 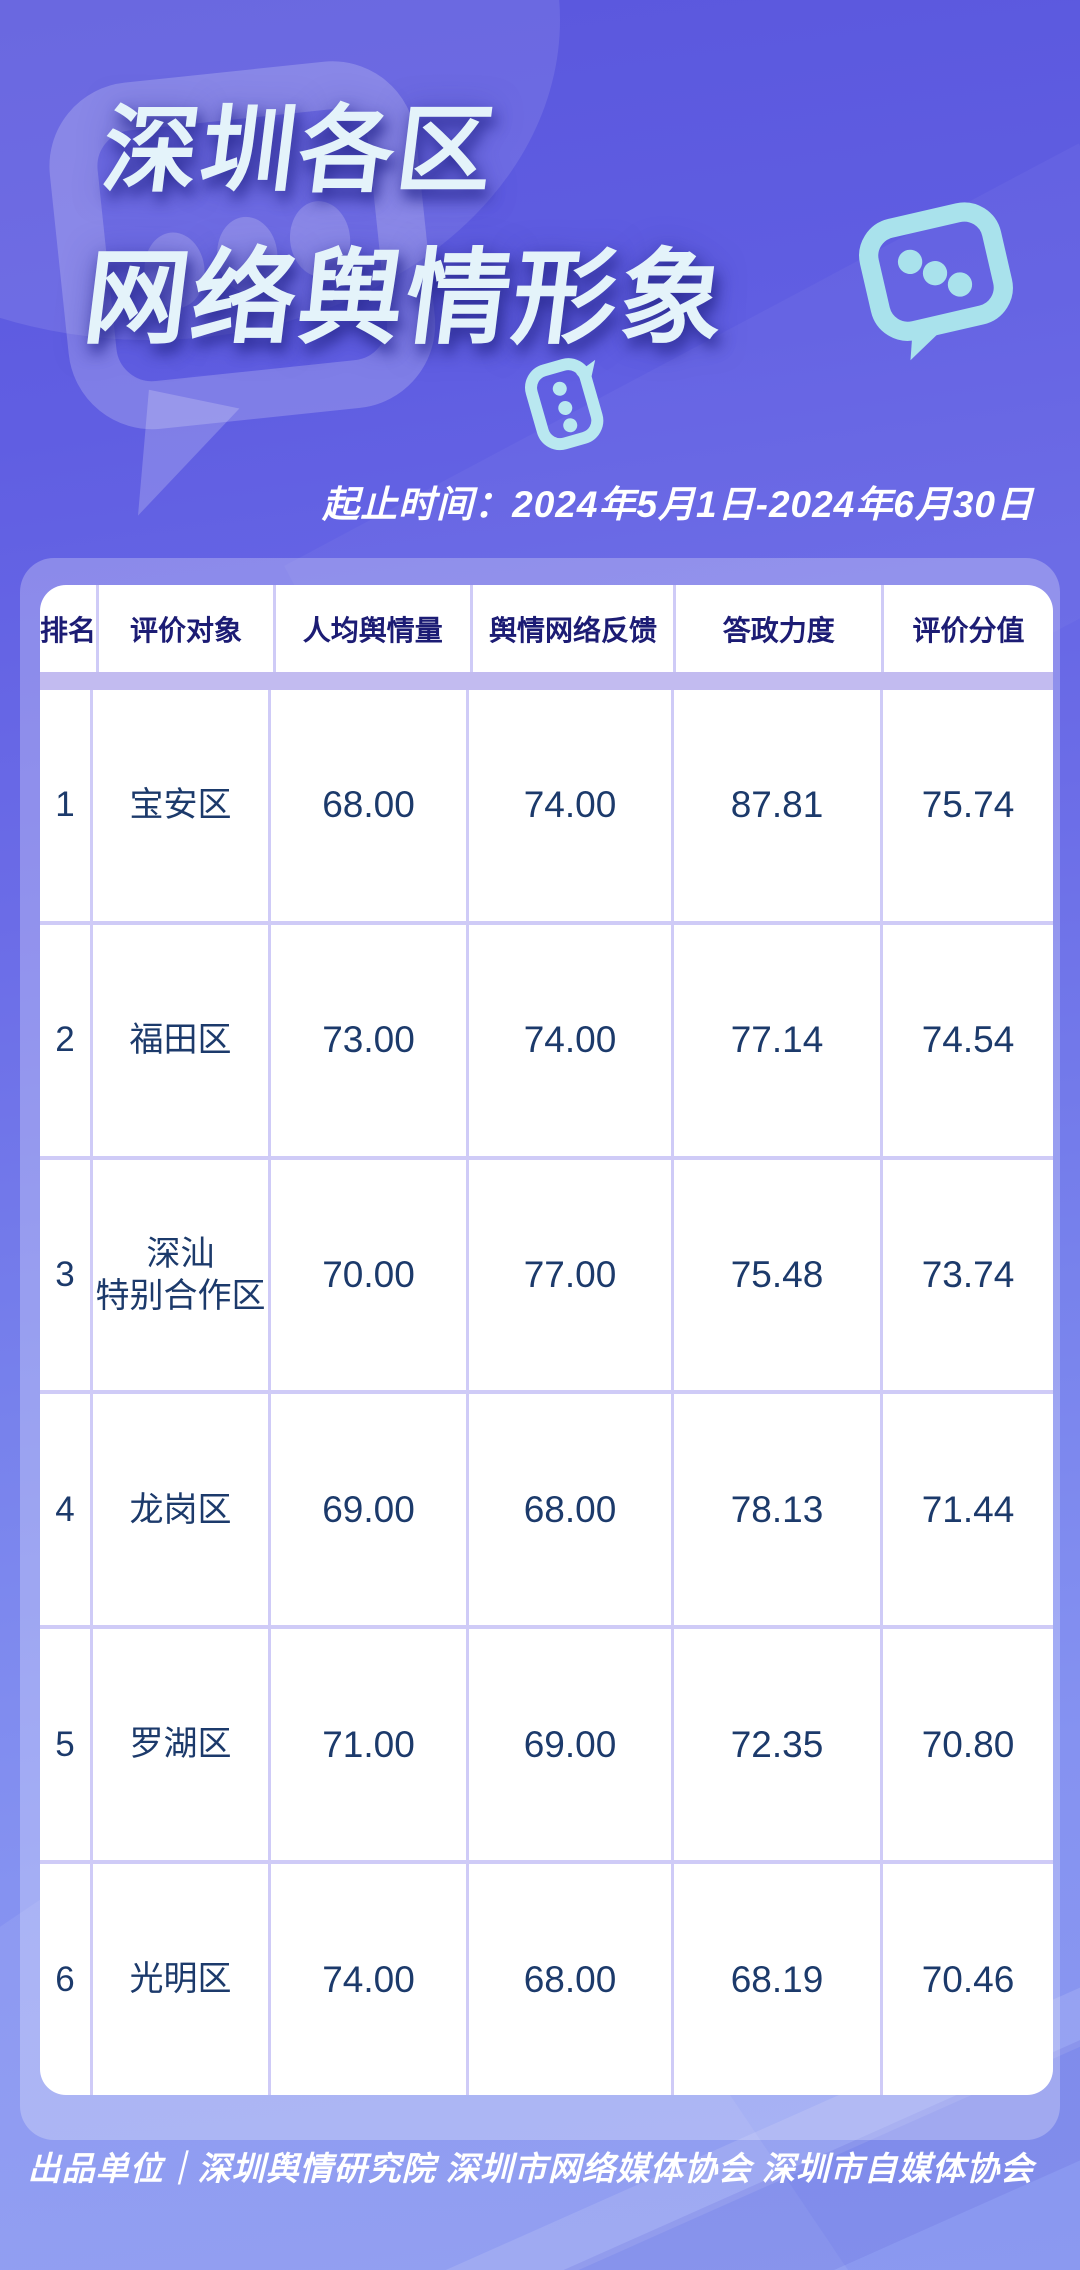 I want to click on table-row: 1 宝安区 68.00 74.00 87.81 75.74, so click(x=546, y=807).